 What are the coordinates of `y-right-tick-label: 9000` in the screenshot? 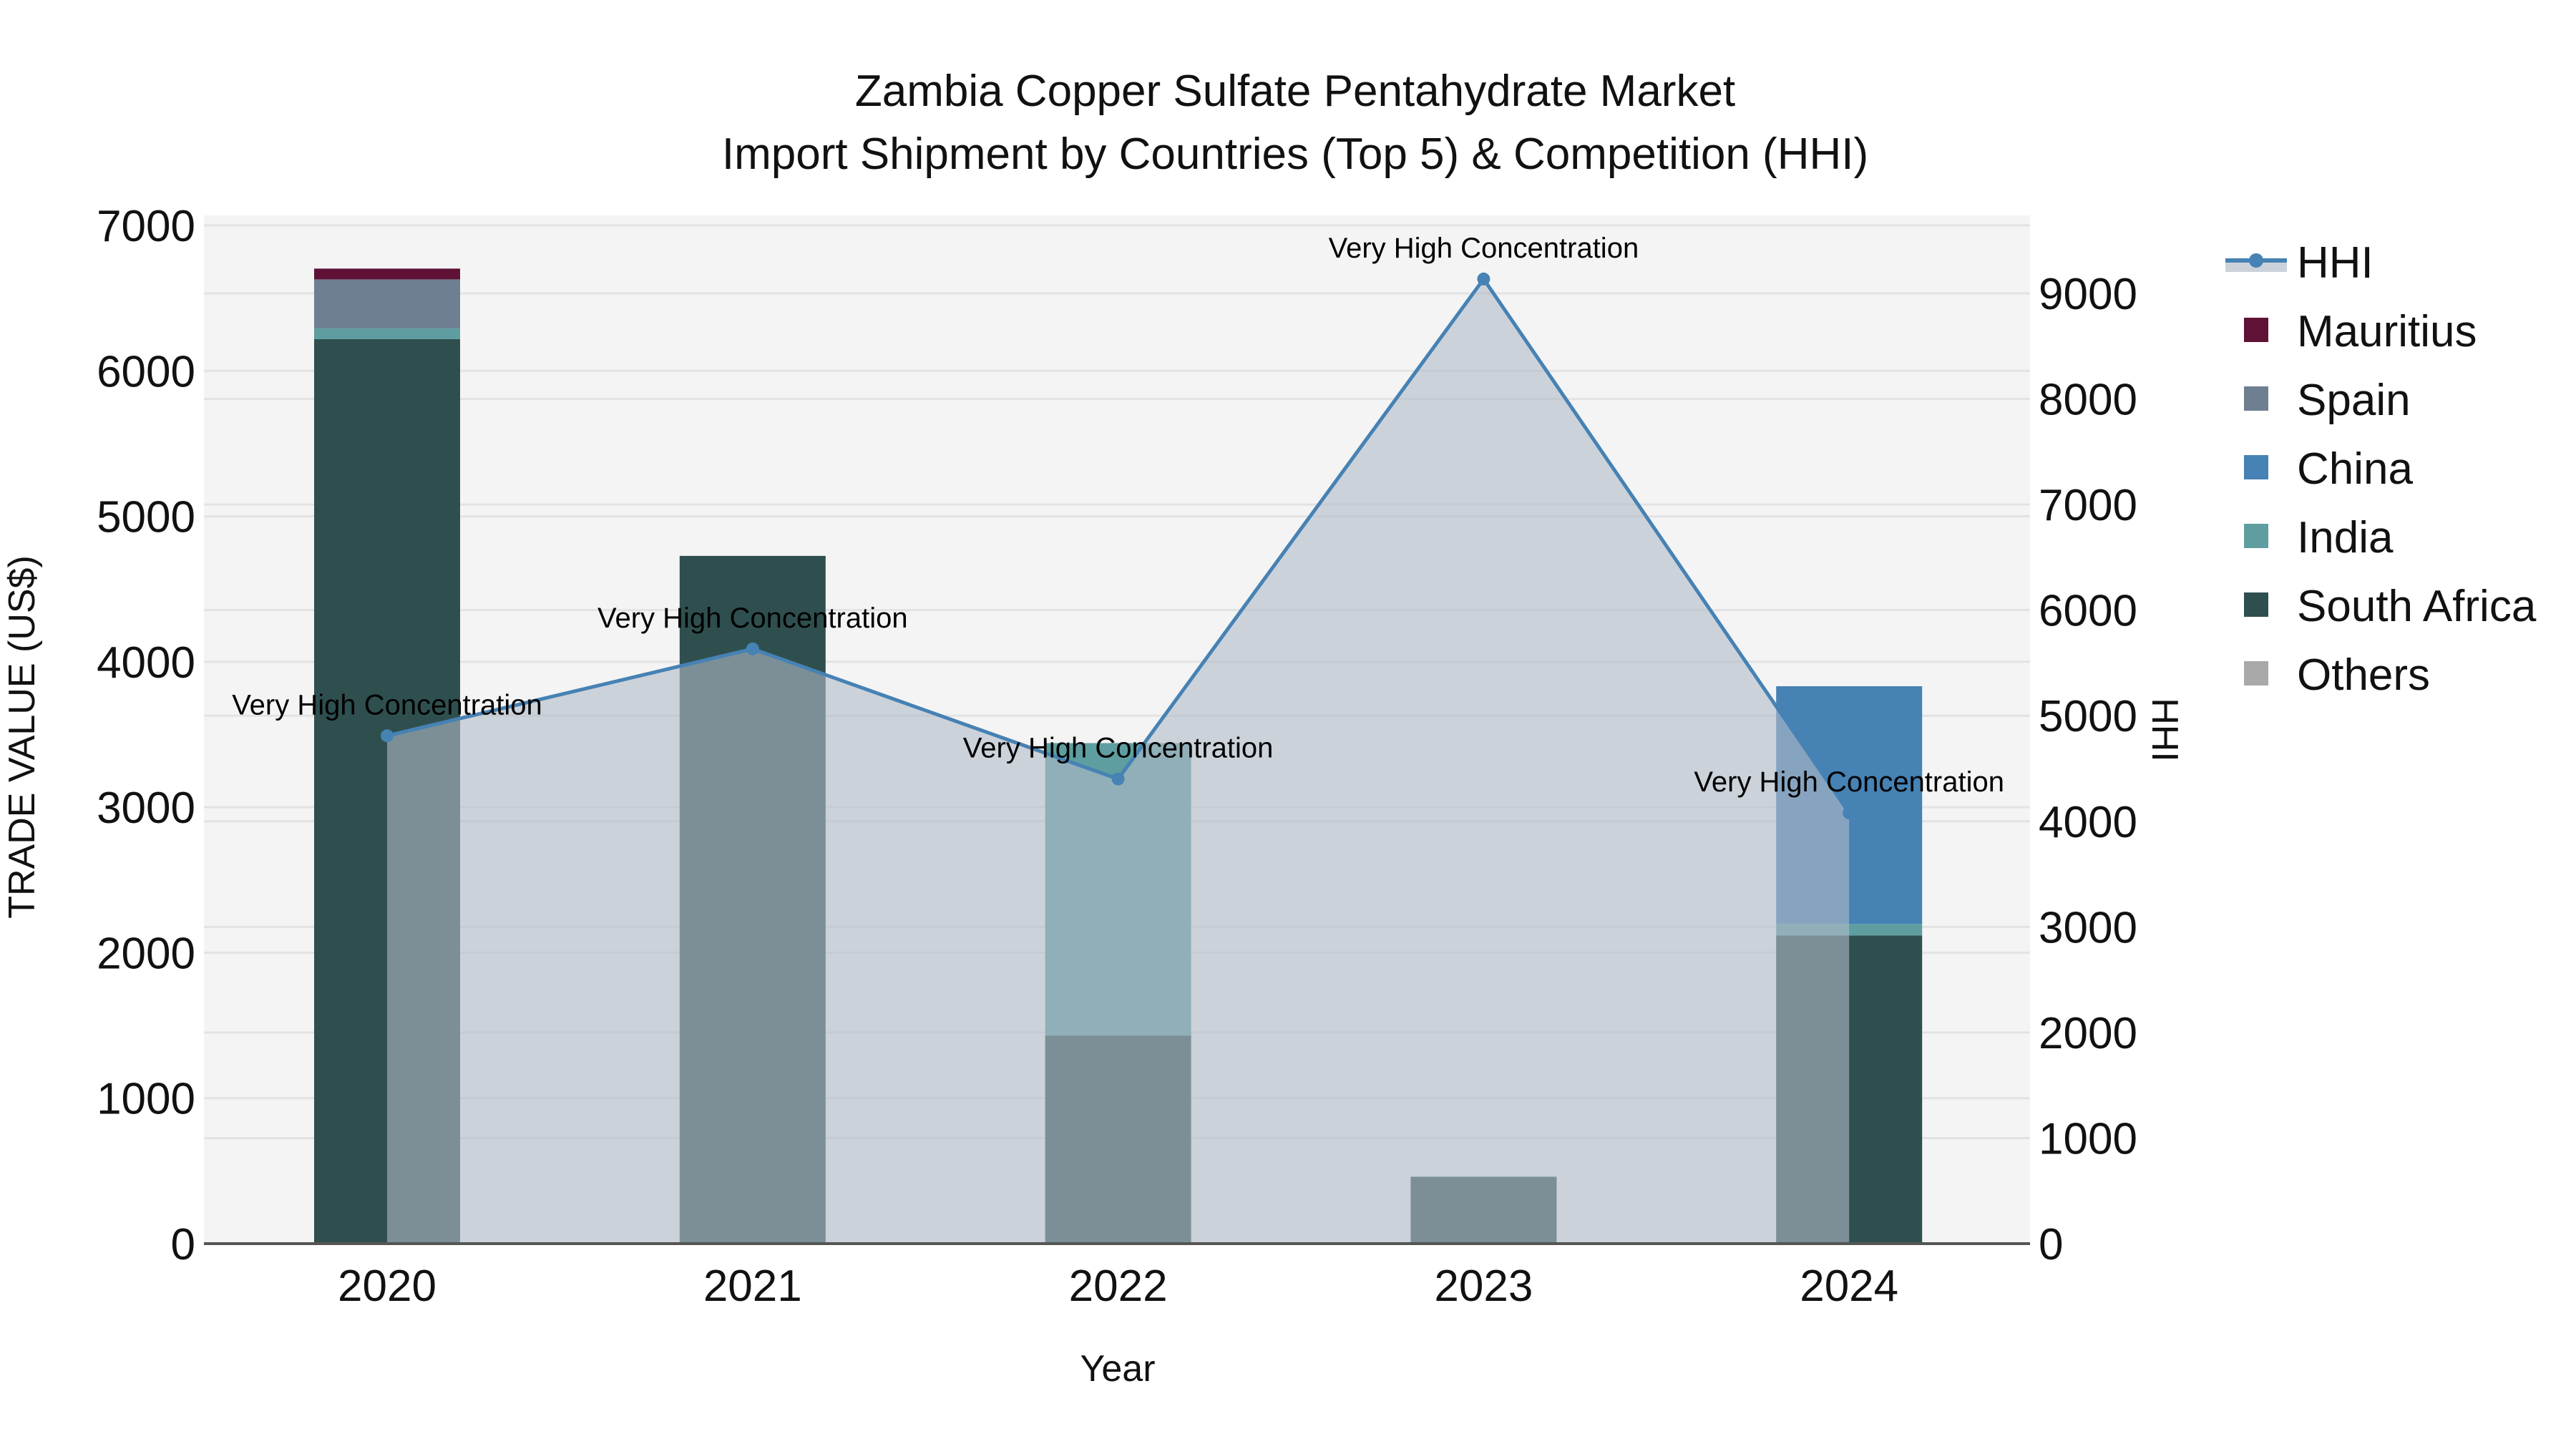 It's located at (2088, 294).